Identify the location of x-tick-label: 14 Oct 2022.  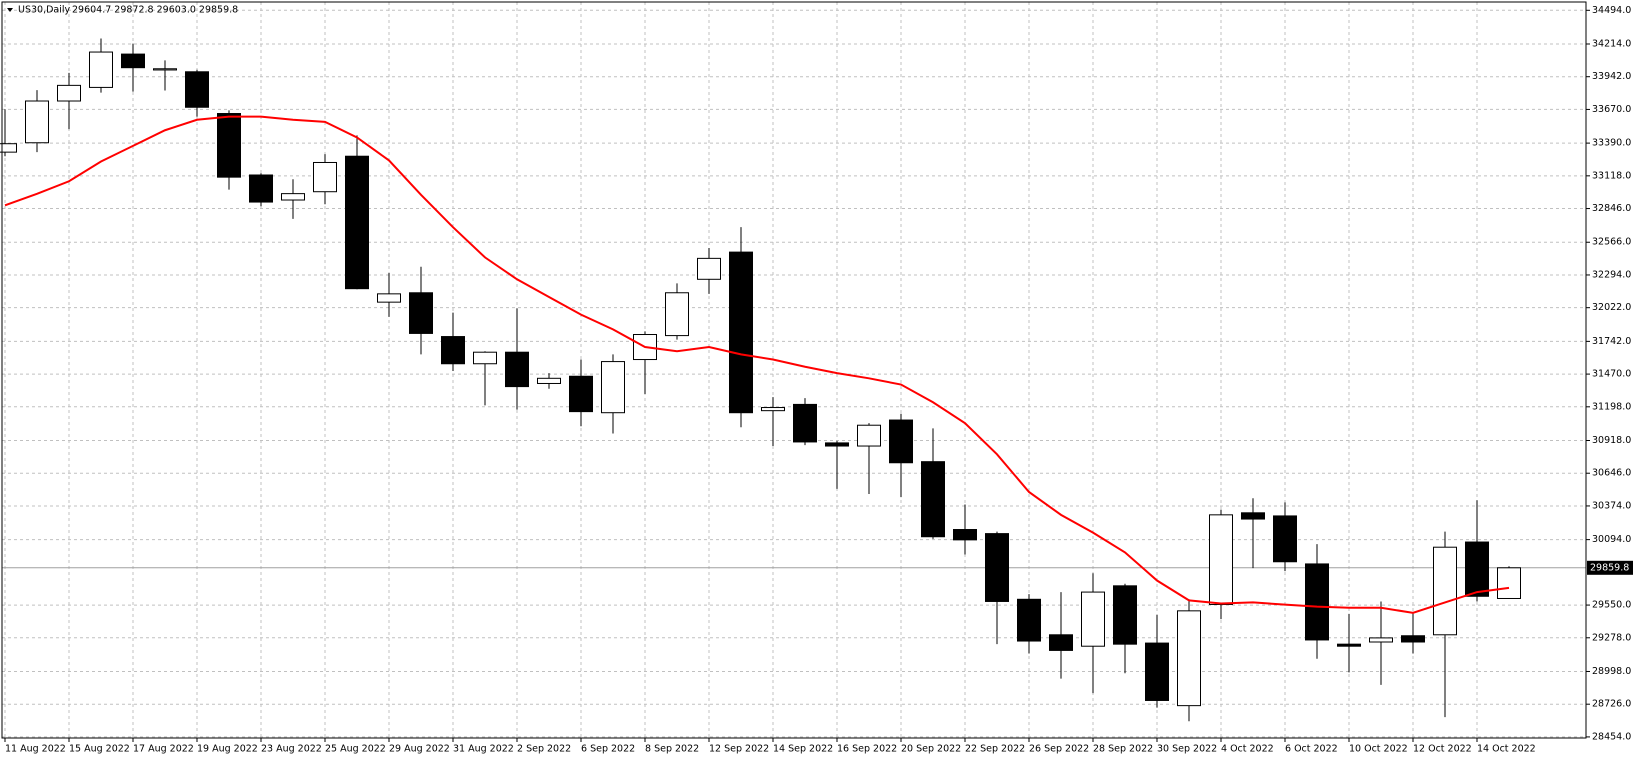
(1506, 749).